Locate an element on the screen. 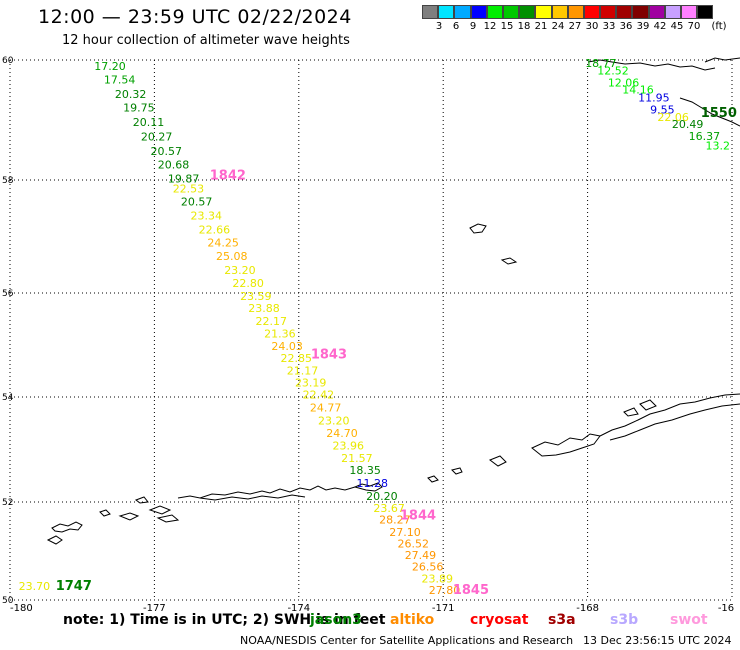 The height and width of the screenshot is (650, 740). wave-height-label: 20.49 is located at coordinates (688, 124).